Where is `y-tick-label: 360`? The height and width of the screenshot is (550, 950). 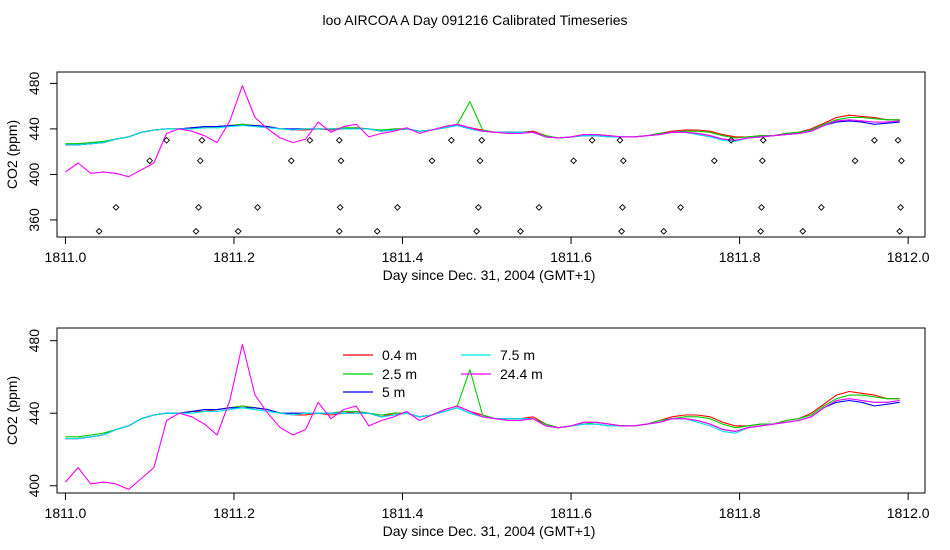 y-tick-label: 360 is located at coordinates (34, 220).